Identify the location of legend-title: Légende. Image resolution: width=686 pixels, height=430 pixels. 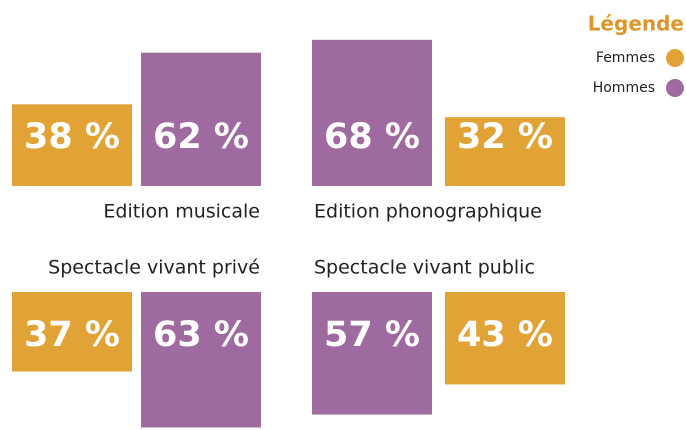
(636, 24).